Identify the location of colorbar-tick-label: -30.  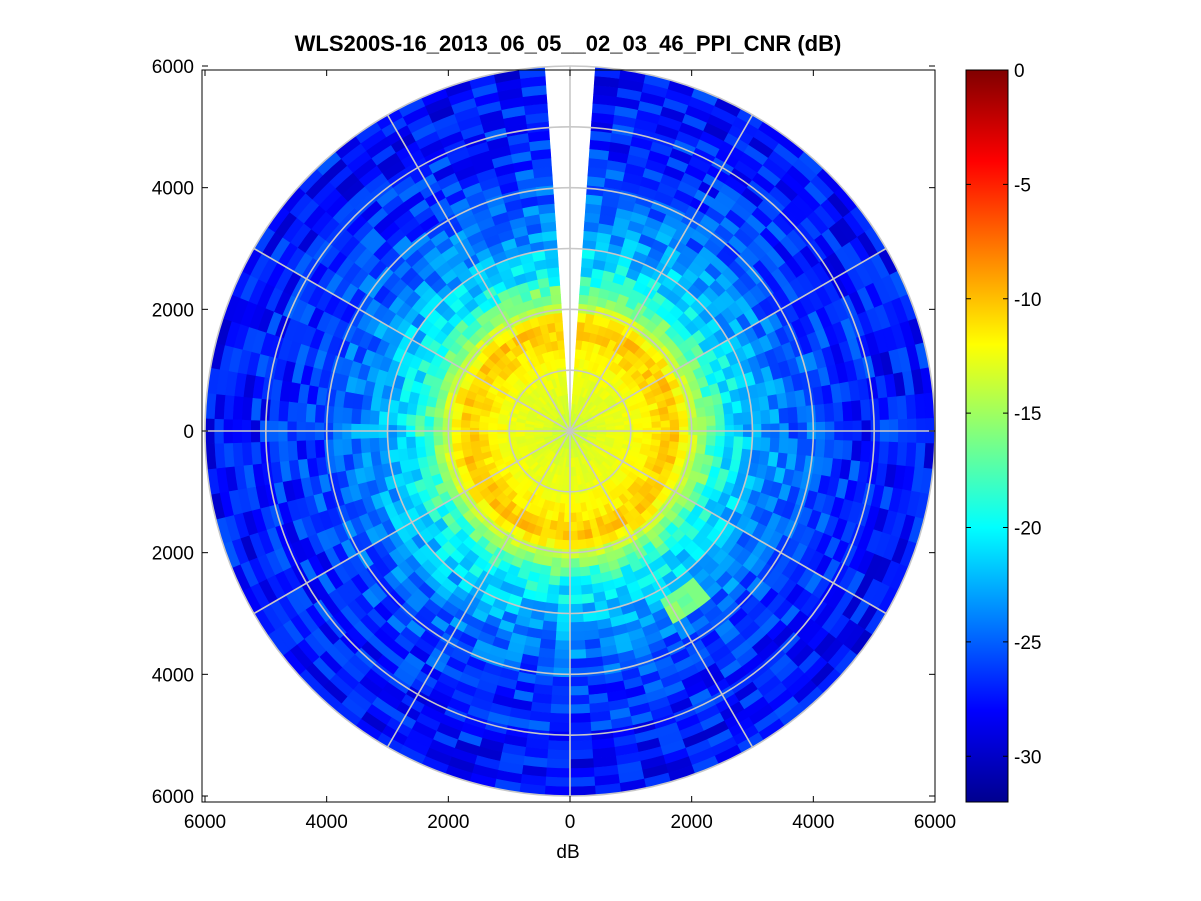
(1027, 757).